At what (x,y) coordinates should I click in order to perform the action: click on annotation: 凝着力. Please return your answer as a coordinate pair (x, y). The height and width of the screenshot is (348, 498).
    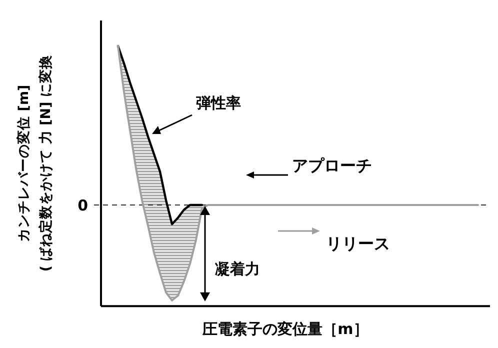
    Looking at the image, I should click on (237, 269).